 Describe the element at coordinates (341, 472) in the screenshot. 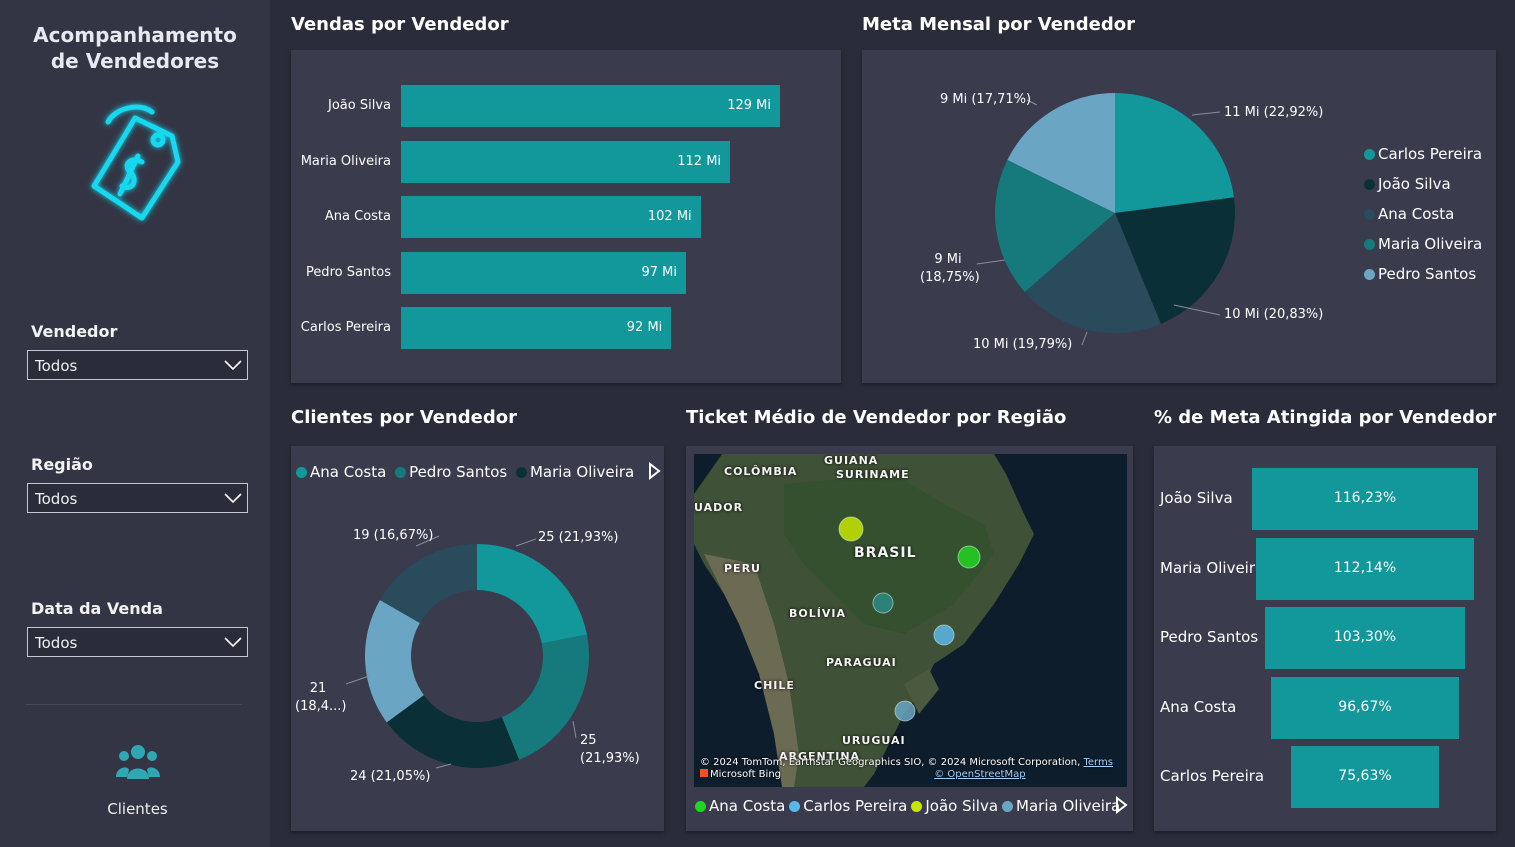

I see `legend-item-ana-costa: Ana Costa` at that location.